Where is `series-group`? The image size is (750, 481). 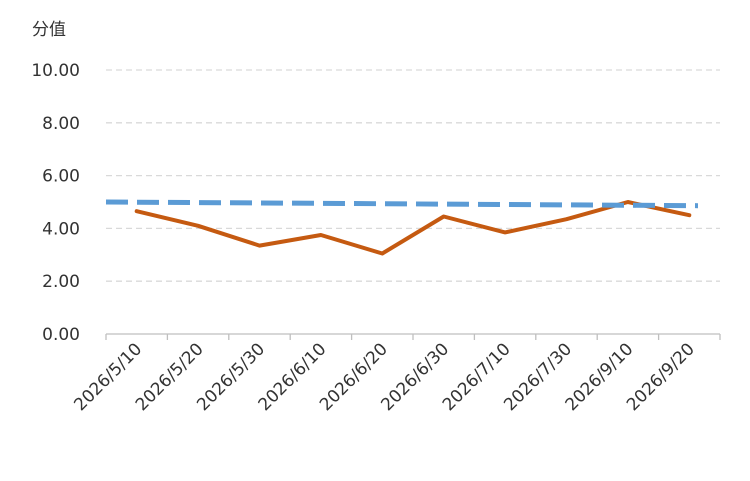
series-group is located at coordinates (402, 227).